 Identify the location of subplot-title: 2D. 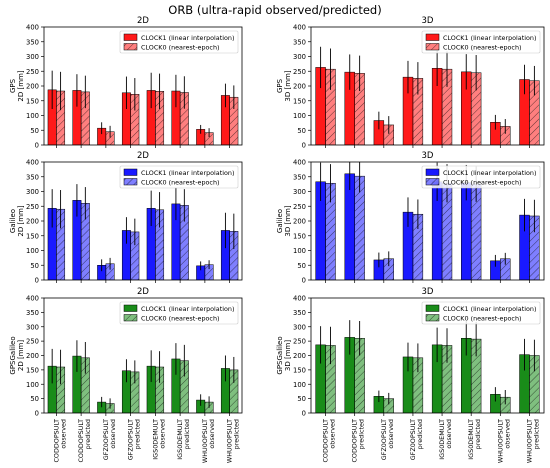
(143, 292).